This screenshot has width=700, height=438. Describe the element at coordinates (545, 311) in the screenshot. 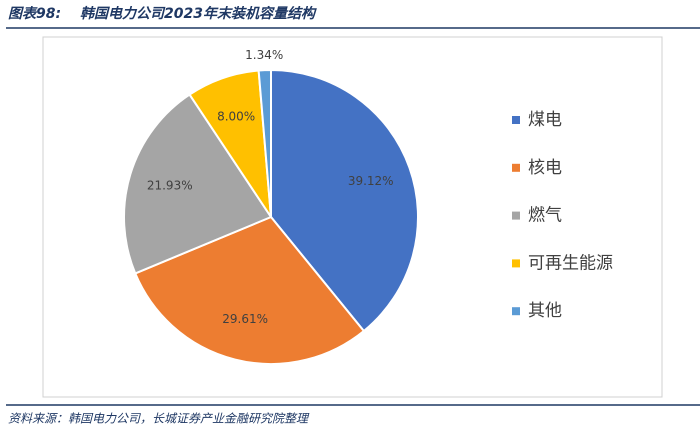

I see `legend-label: 其他` at that location.